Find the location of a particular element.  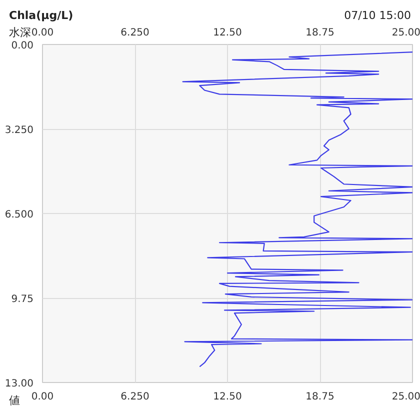

x-axis-title: 値 is located at coordinates (14, 401).